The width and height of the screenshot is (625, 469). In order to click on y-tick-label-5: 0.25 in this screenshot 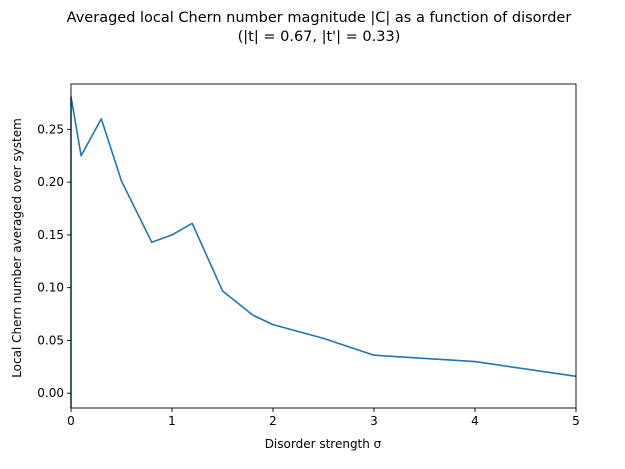, I will do `click(50, 129)`.